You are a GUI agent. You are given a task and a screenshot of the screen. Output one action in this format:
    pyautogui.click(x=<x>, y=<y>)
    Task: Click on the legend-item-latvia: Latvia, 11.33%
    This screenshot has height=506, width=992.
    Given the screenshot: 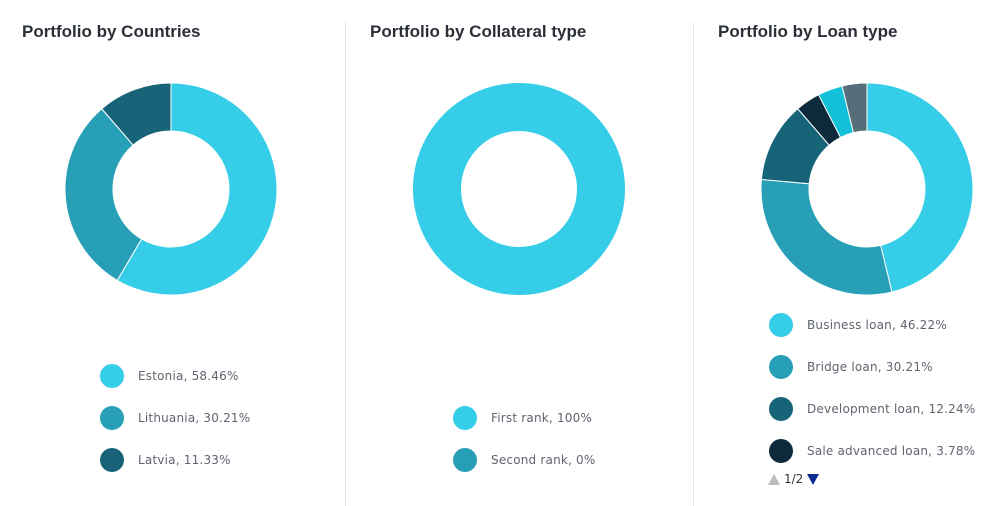 What is the action you would take?
    pyautogui.click(x=165, y=460)
    